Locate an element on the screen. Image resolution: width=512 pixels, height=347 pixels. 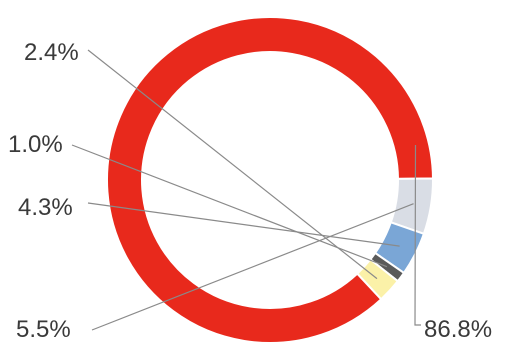
slice-label-1-0: 1.0% is located at coordinates (35, 144).